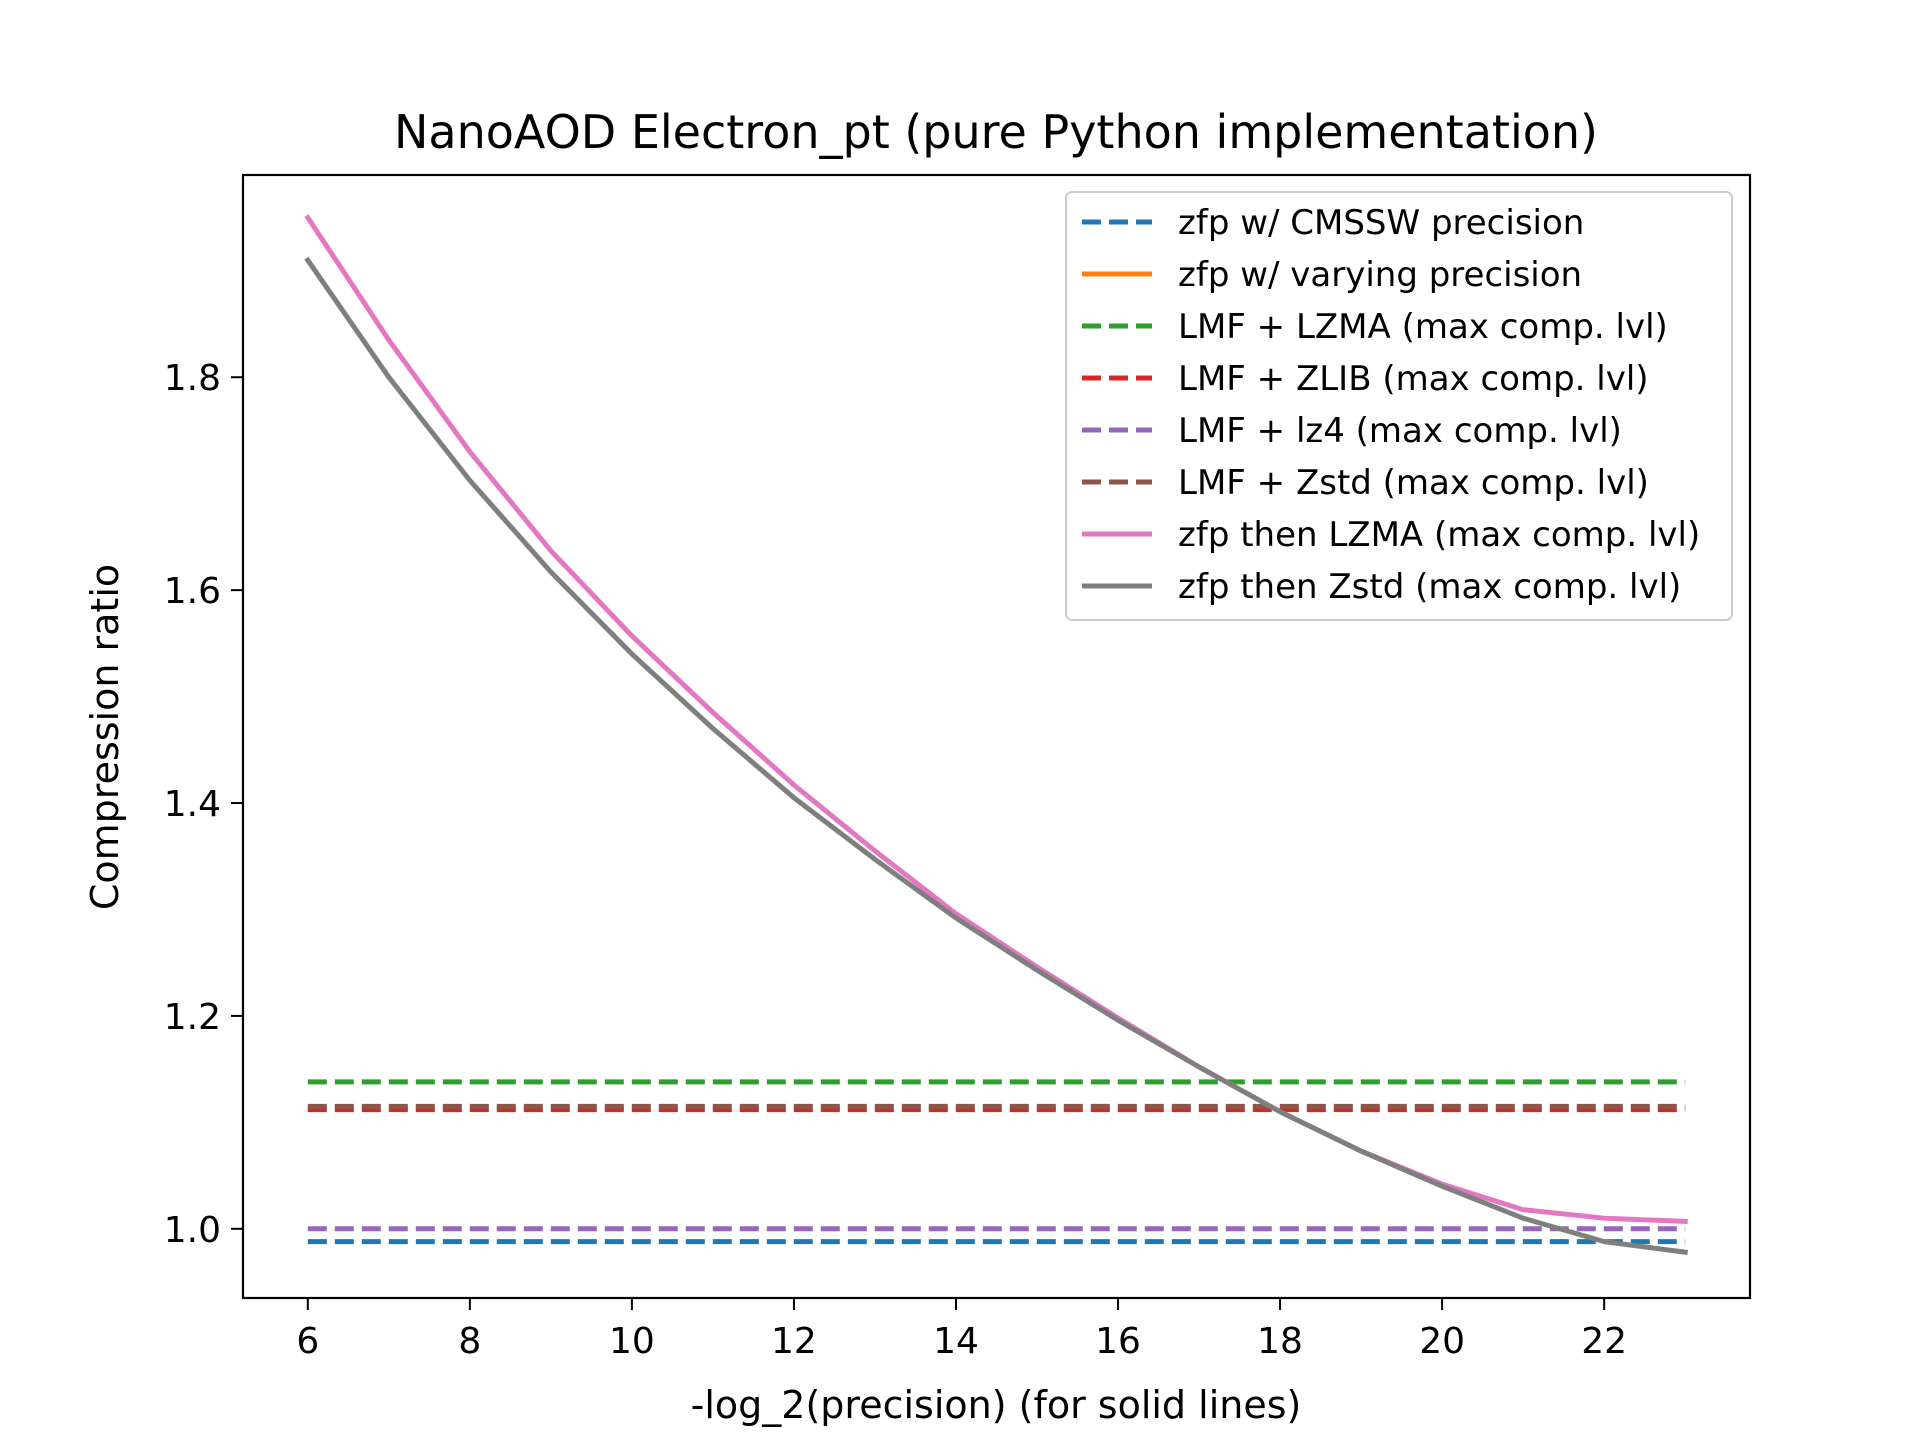  What do you see at coordinates (192, 1017) in the screenshot?
I see `y-tick-label: 1.2` at bounding box center [192, 1017].